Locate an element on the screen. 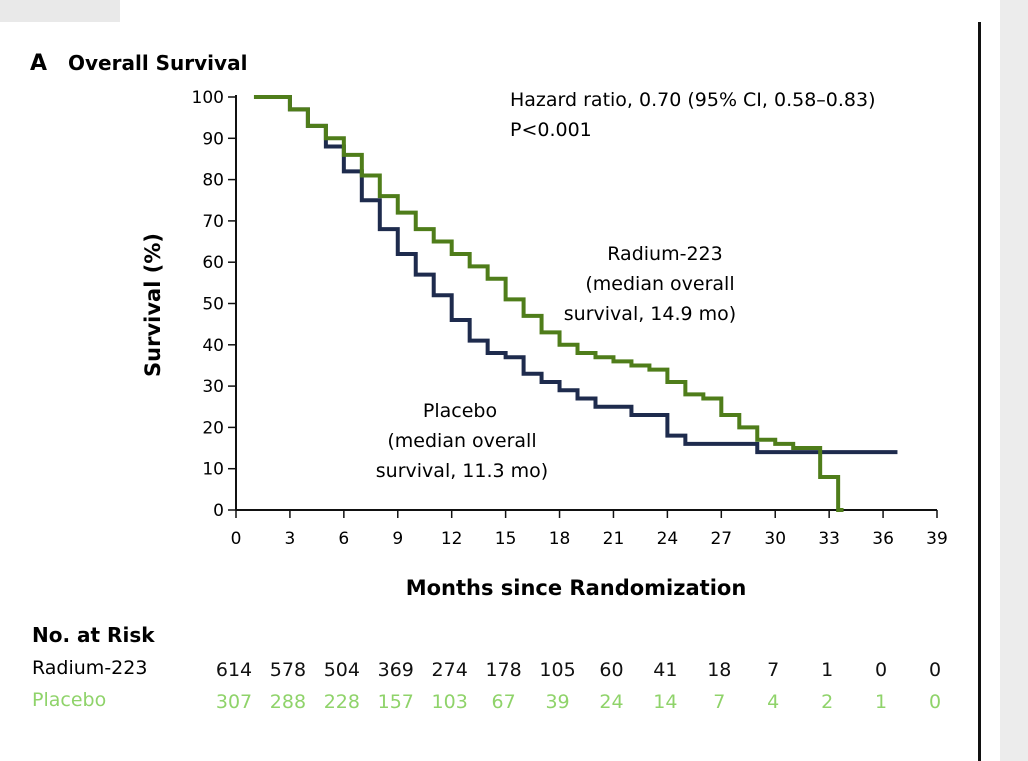  y-tick-label: 90 is located at coordinates (213, 139).